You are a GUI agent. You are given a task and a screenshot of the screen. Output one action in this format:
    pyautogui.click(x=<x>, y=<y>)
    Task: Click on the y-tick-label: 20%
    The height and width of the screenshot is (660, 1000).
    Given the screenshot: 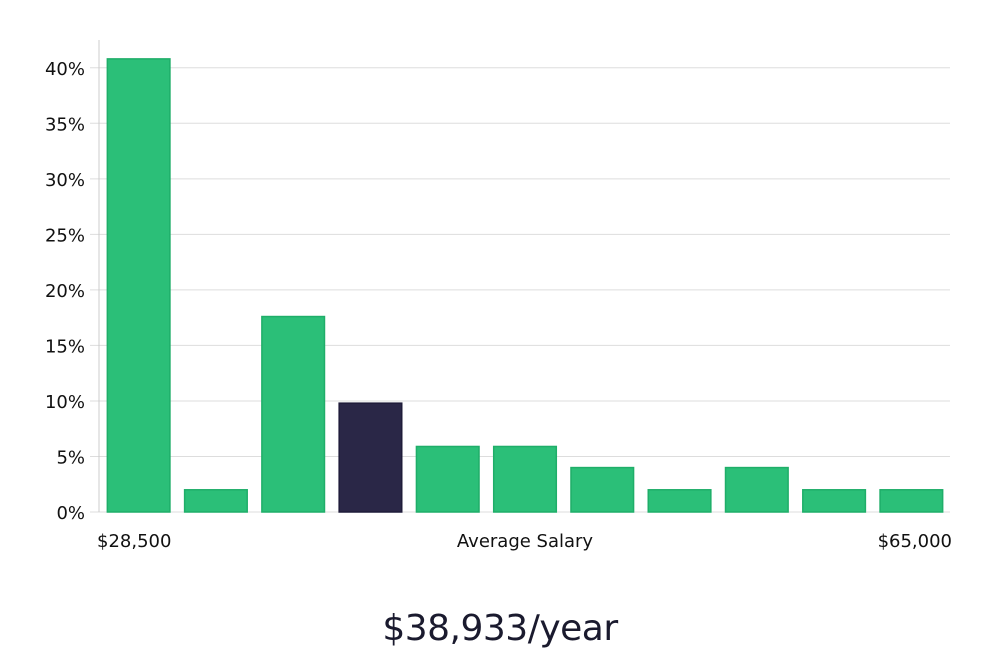 What is the action you would take?
    pyautogui.click(x=65, y=291)
    